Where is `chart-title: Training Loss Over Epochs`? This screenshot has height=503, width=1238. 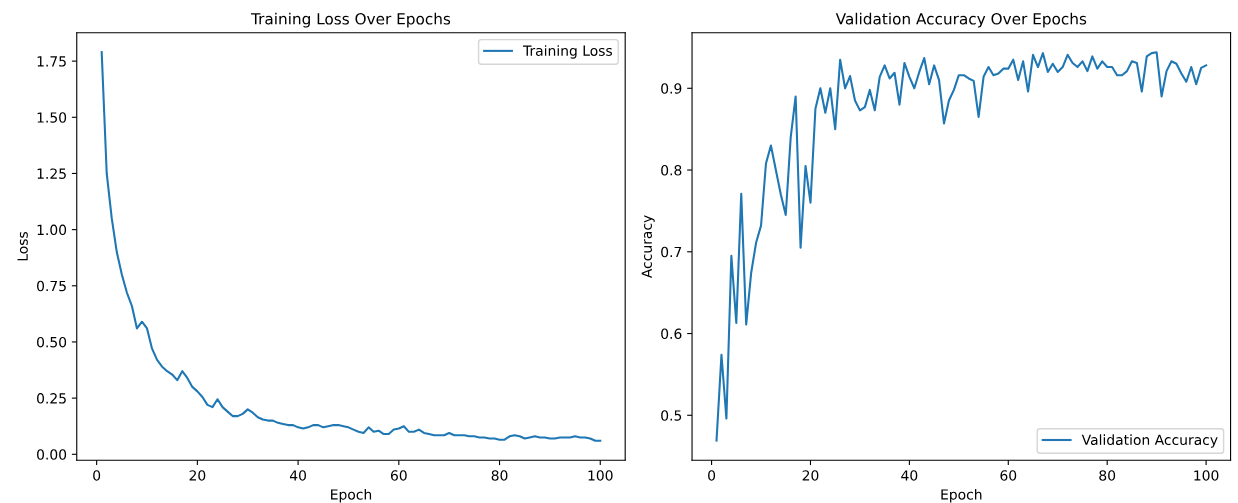 chart-title: Training Loss Over Epochs is located at coordinates (351, 20).